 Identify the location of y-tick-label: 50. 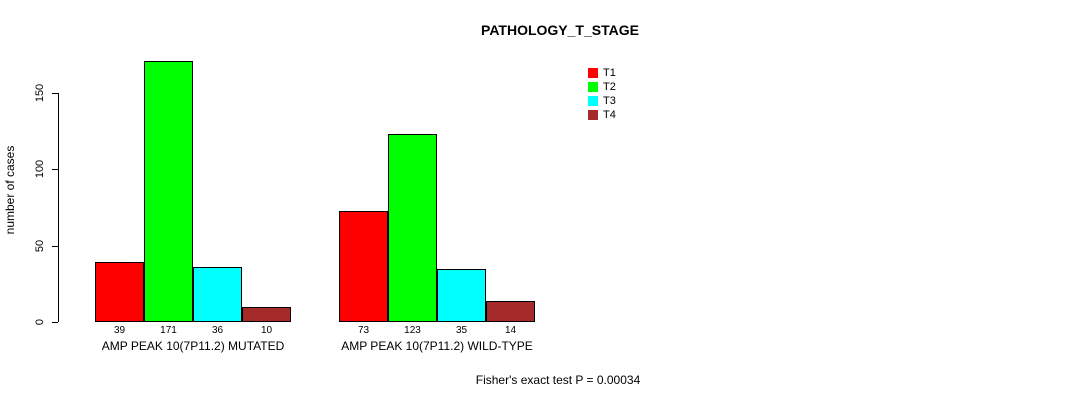
(40, 245).